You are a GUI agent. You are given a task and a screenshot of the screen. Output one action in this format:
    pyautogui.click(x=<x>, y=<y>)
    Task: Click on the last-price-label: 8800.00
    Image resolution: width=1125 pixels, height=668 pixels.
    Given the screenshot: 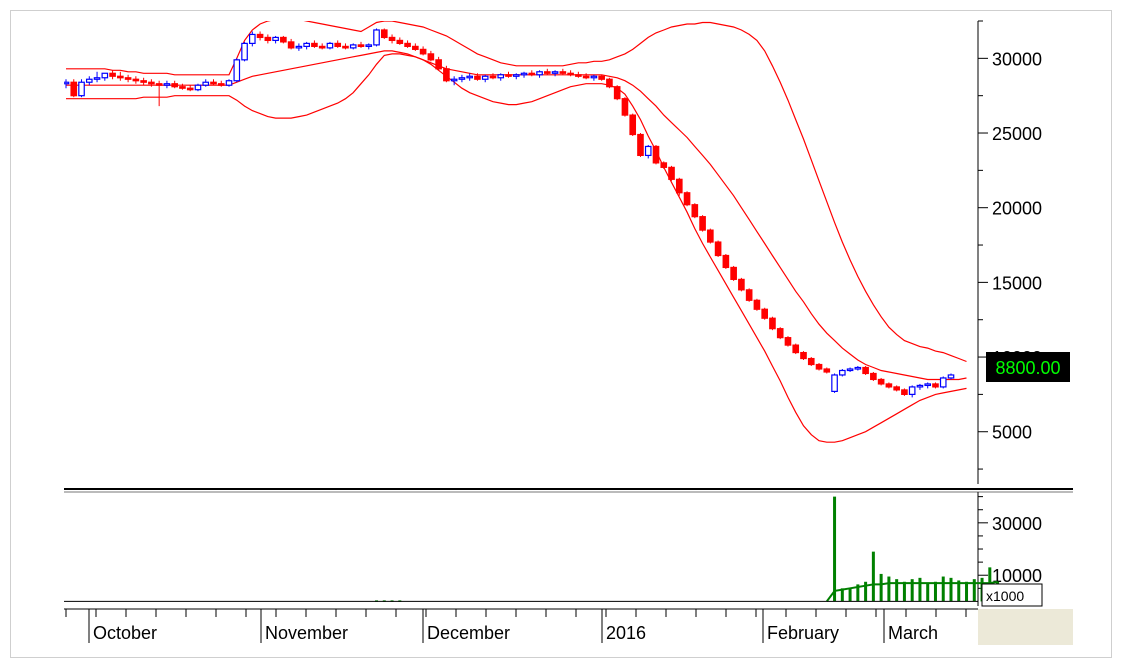 What is the action you would take?
    pyautogui.click(x=1027, y=368)
    